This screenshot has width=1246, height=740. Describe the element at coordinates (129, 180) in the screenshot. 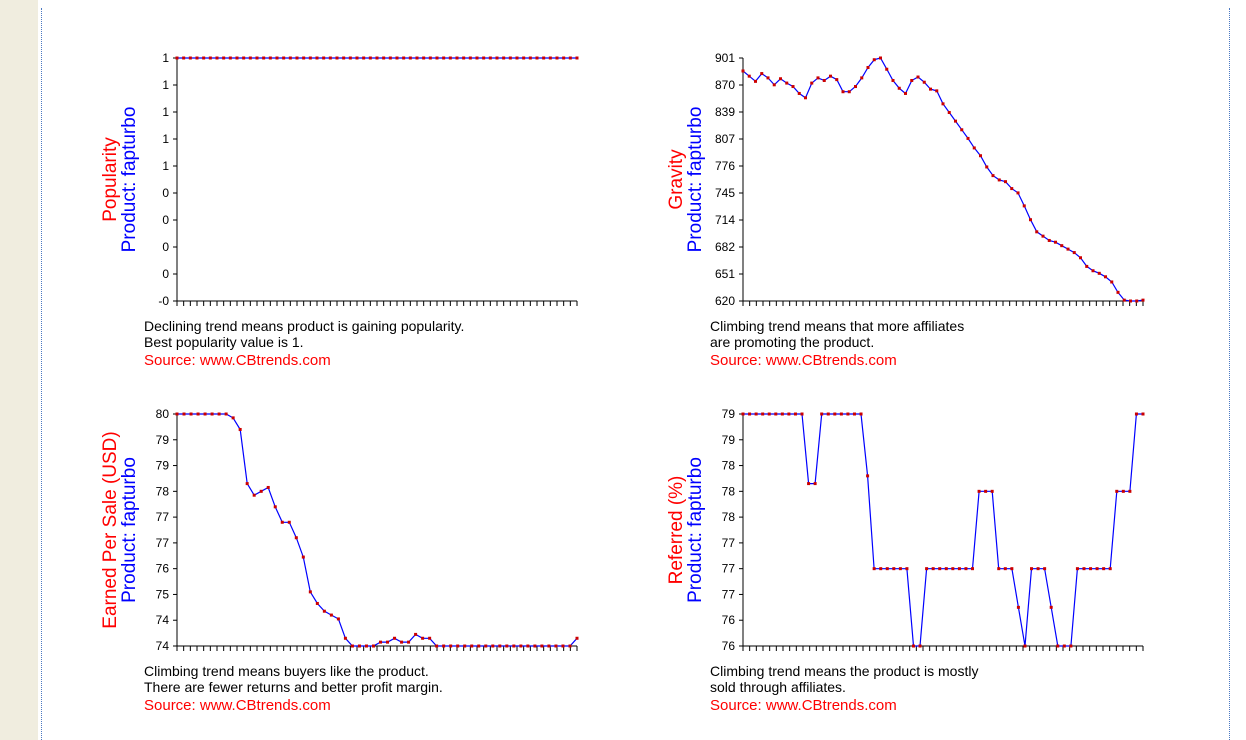

I see `popularity-y-label-product: Product: fapturbo` at that location.